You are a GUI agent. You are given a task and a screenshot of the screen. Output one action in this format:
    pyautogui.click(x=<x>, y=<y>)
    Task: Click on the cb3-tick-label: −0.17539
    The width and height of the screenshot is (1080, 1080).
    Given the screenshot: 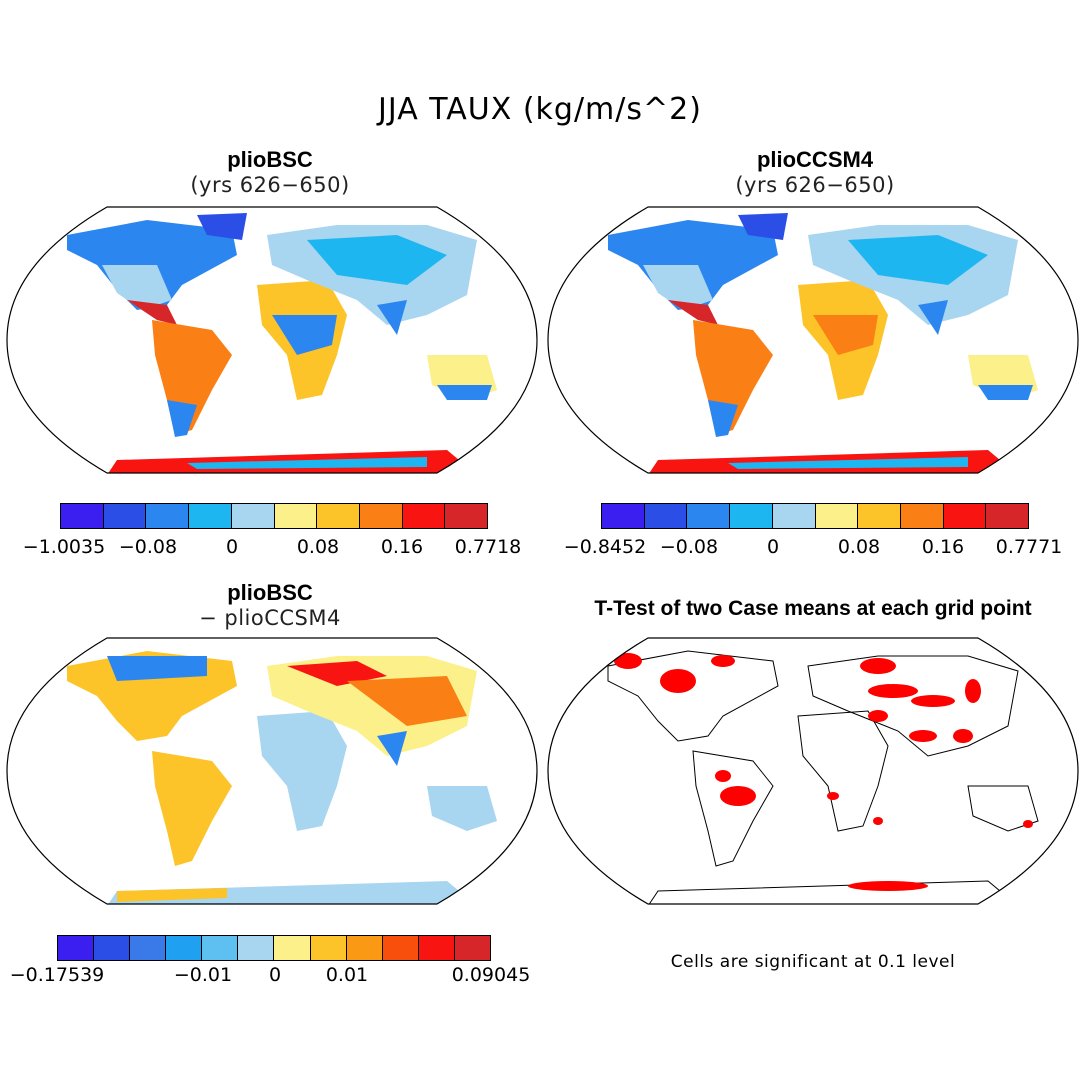 What is the action you would take?
    pyautogui.click(x=57, y=975)
    